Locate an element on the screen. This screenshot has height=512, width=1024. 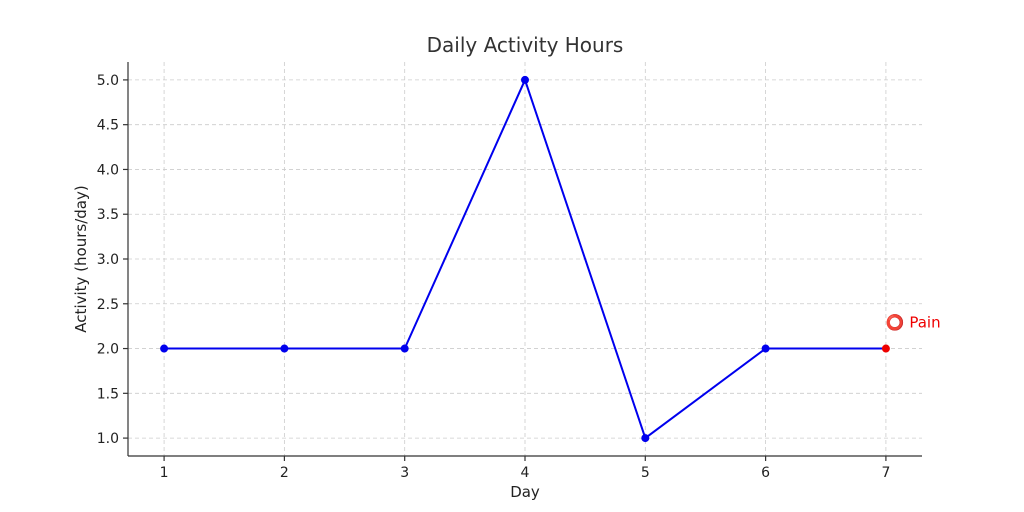
y-tick-label: 4.0 is located at coordinates (108, 170).